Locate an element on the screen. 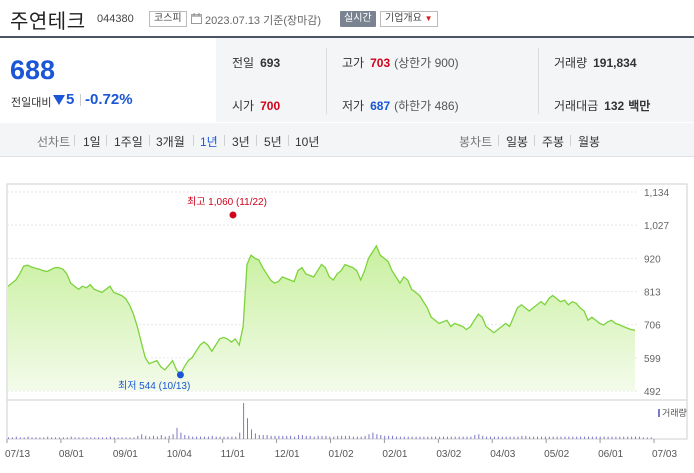 This screenshot has width=694, height=473. open-label: 시가 is located at coordinates (243, 106).